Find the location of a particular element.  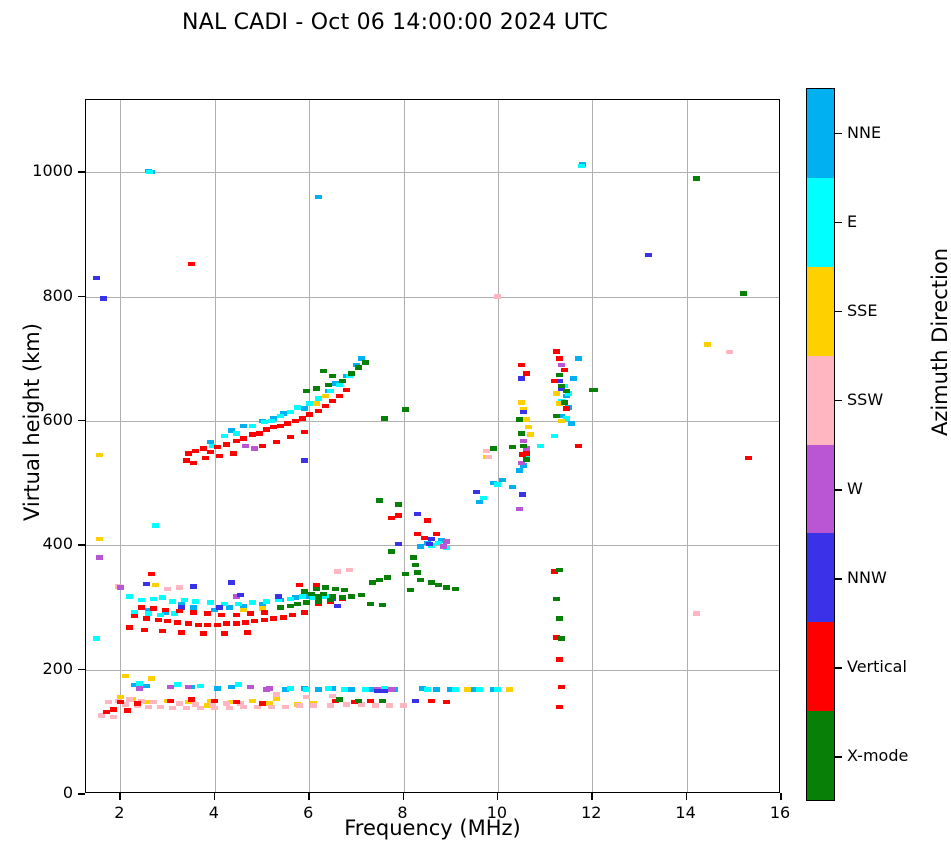

y-axis-tick-label: 200 is located at coordinates (57, 668).